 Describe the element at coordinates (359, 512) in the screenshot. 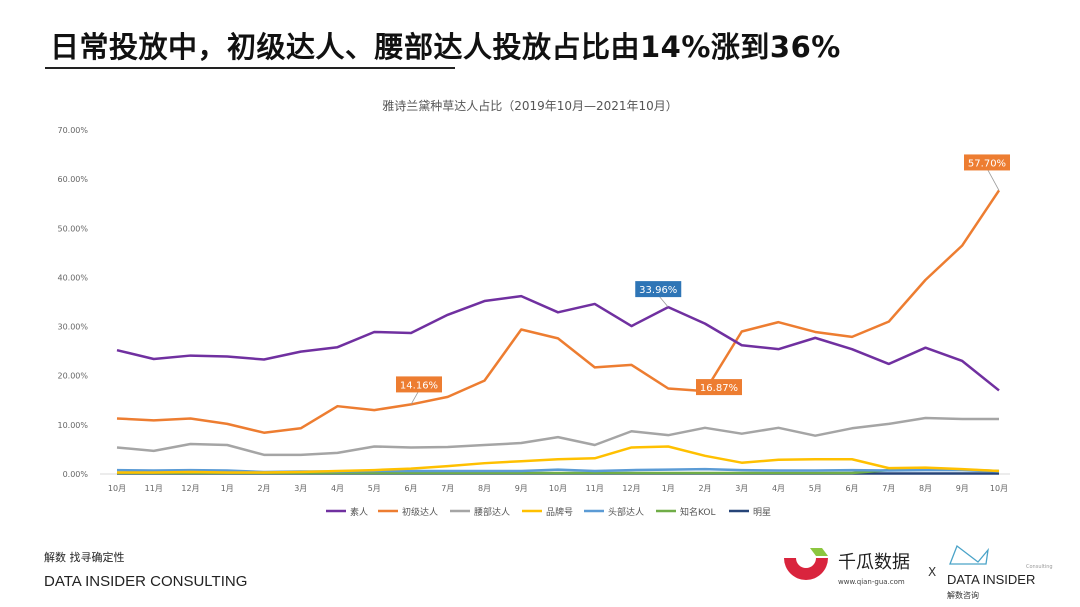

I see `legend-label: 素人` at that location.